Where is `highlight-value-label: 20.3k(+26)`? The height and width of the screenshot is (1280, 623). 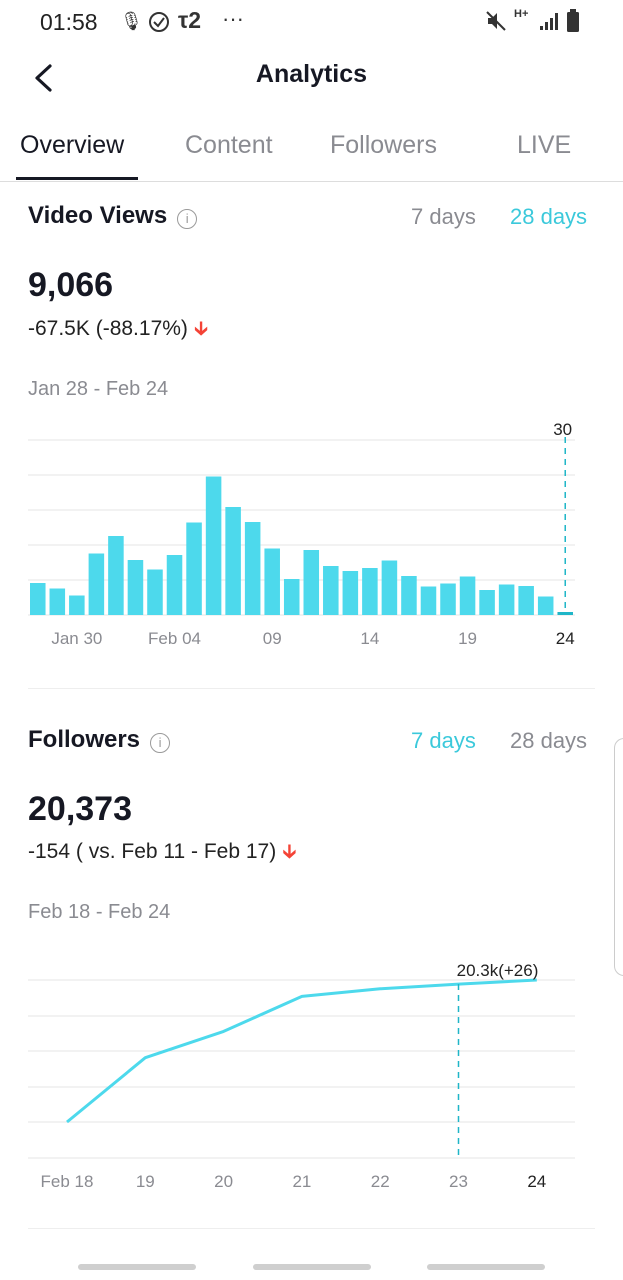
highlight-value-label: 20.3k(+26) is located at coordinates (498, 970).